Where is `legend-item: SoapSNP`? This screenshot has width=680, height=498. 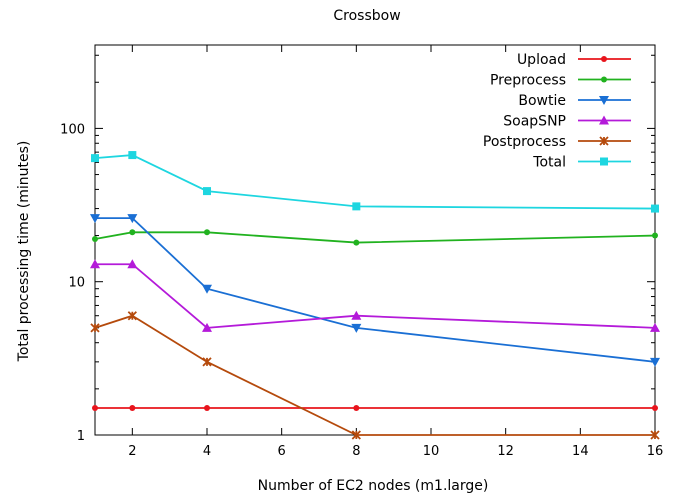
legend-item: SoapSNP is located at coordinates (567, 122).